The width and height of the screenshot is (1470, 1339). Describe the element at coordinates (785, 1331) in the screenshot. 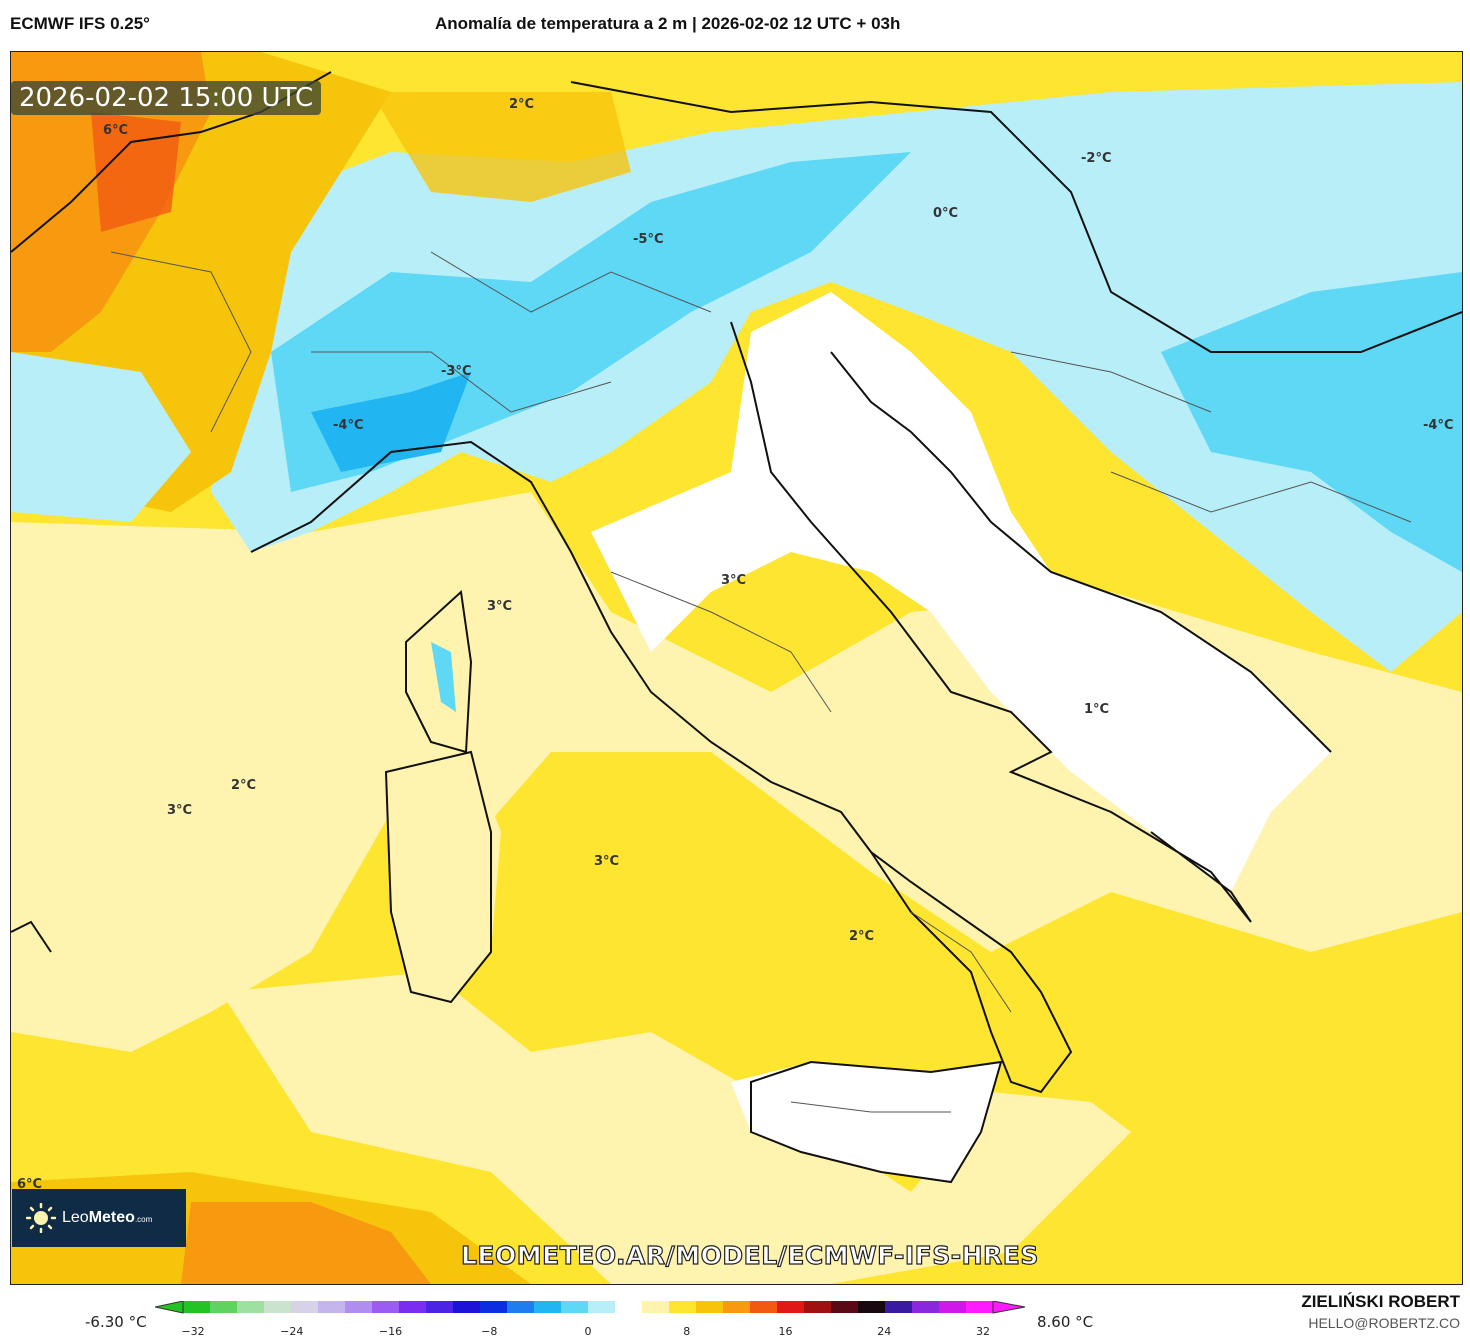

I see `tick-label: 16` at that location.